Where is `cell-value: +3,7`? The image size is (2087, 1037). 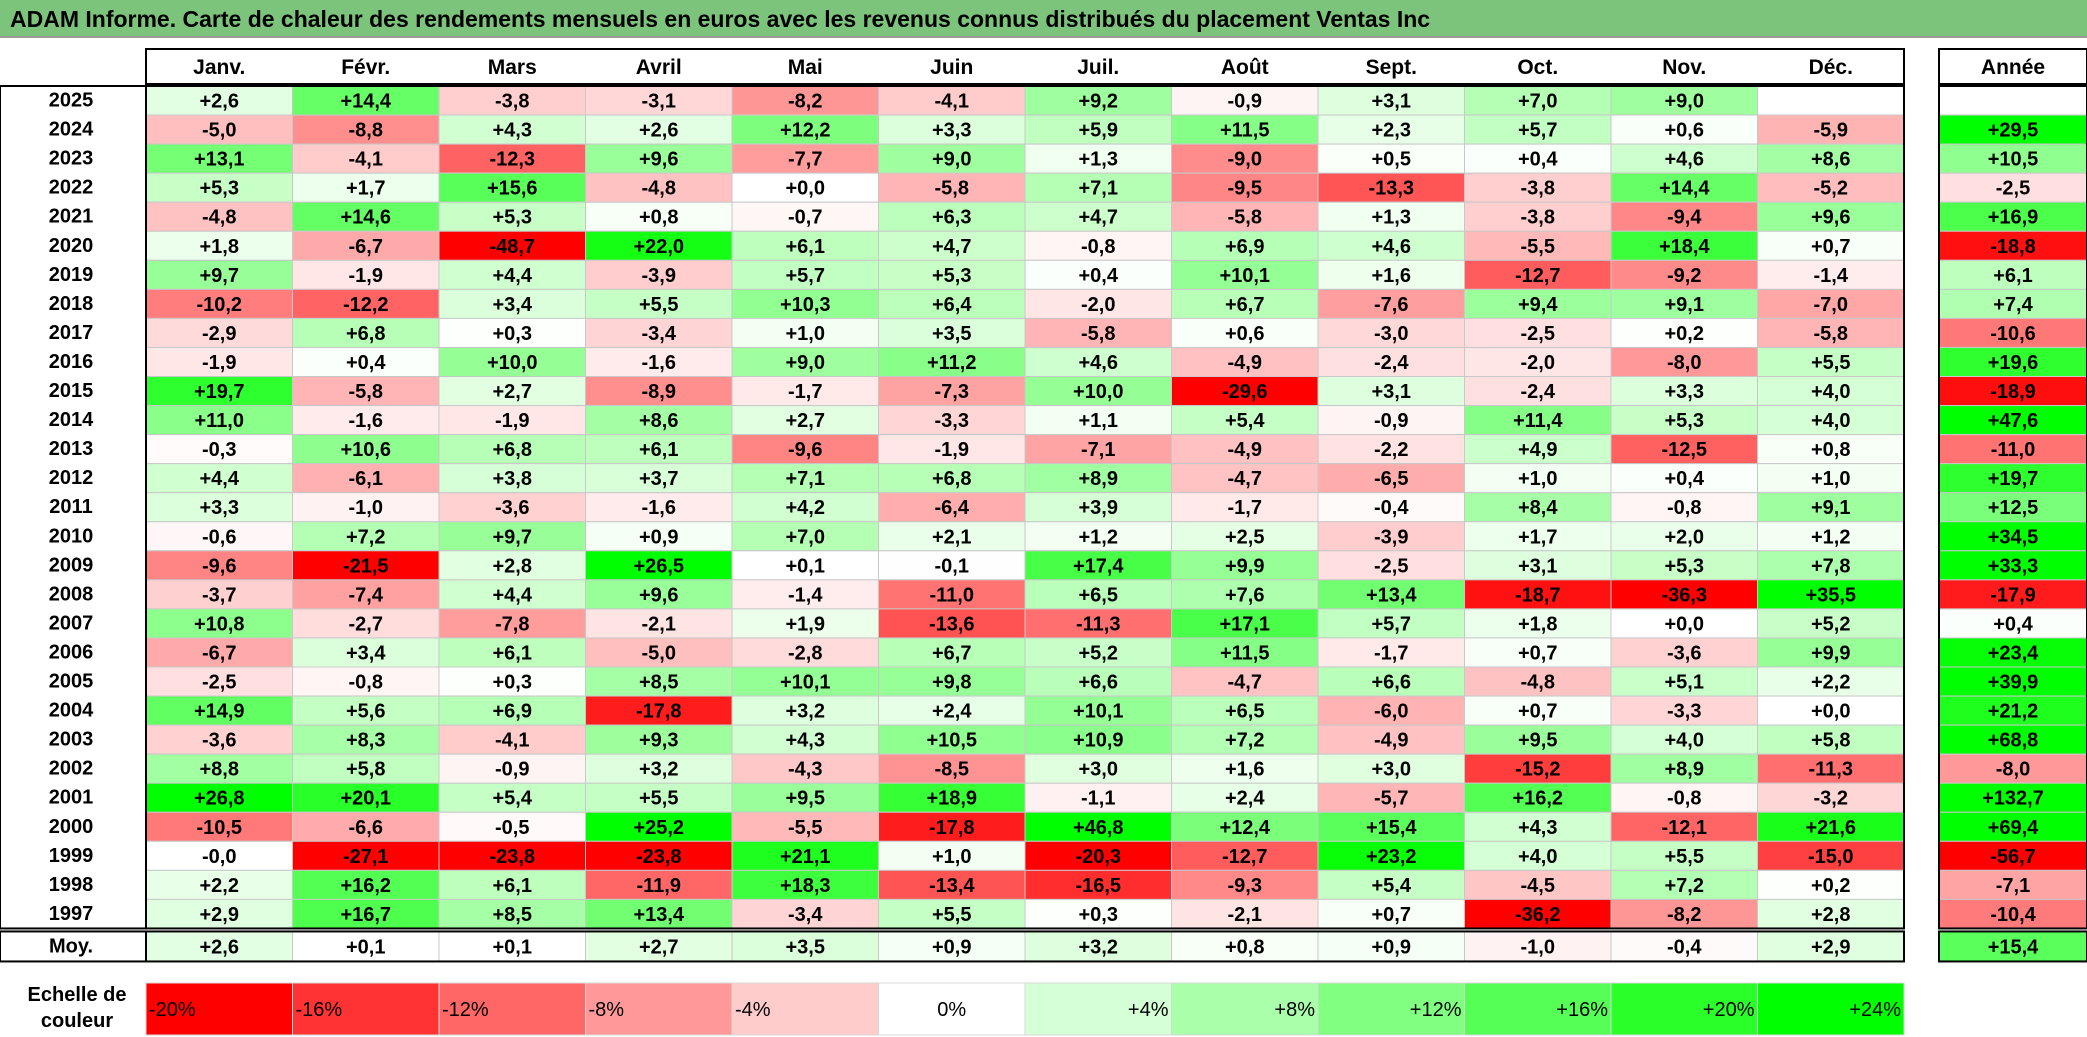
cell-value: +3,7 is located at coordinates (658, 479).